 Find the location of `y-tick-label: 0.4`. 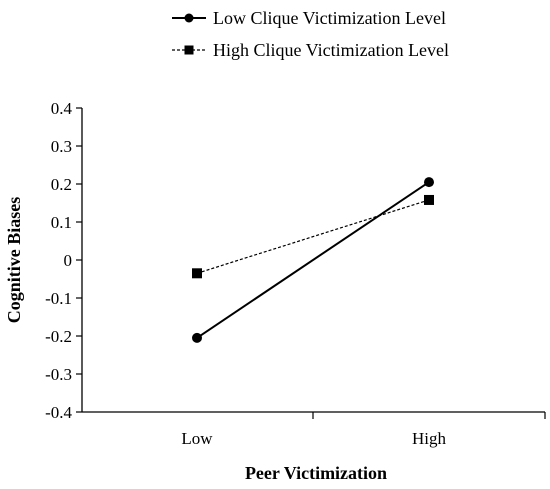

y-tick-label: 0.4 is located at coordinates (62, 108).